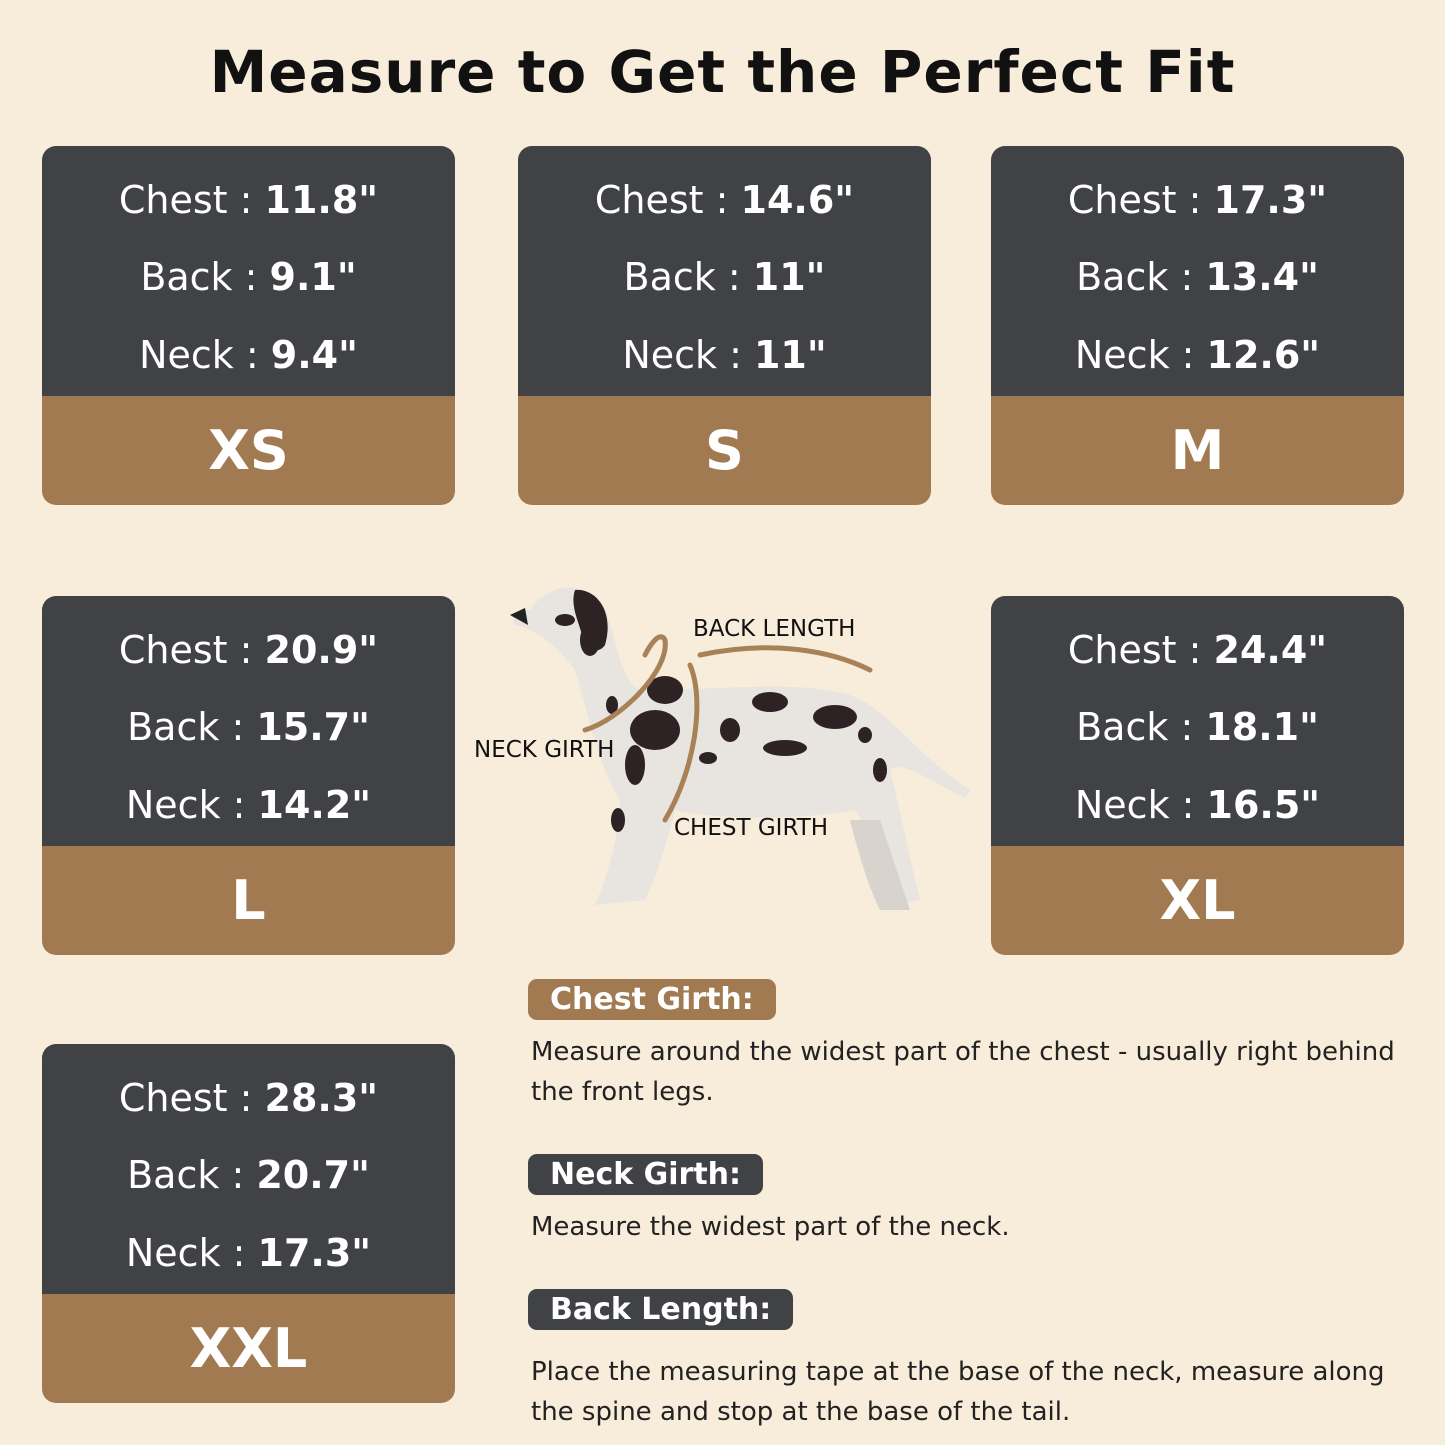 This screenshot has width=1445, height=1445. What do you see at coordinates (1197, 277) in the screenshot?
I see `back-measurement: Back : 13.4"` at bounding box center [1197, 277].